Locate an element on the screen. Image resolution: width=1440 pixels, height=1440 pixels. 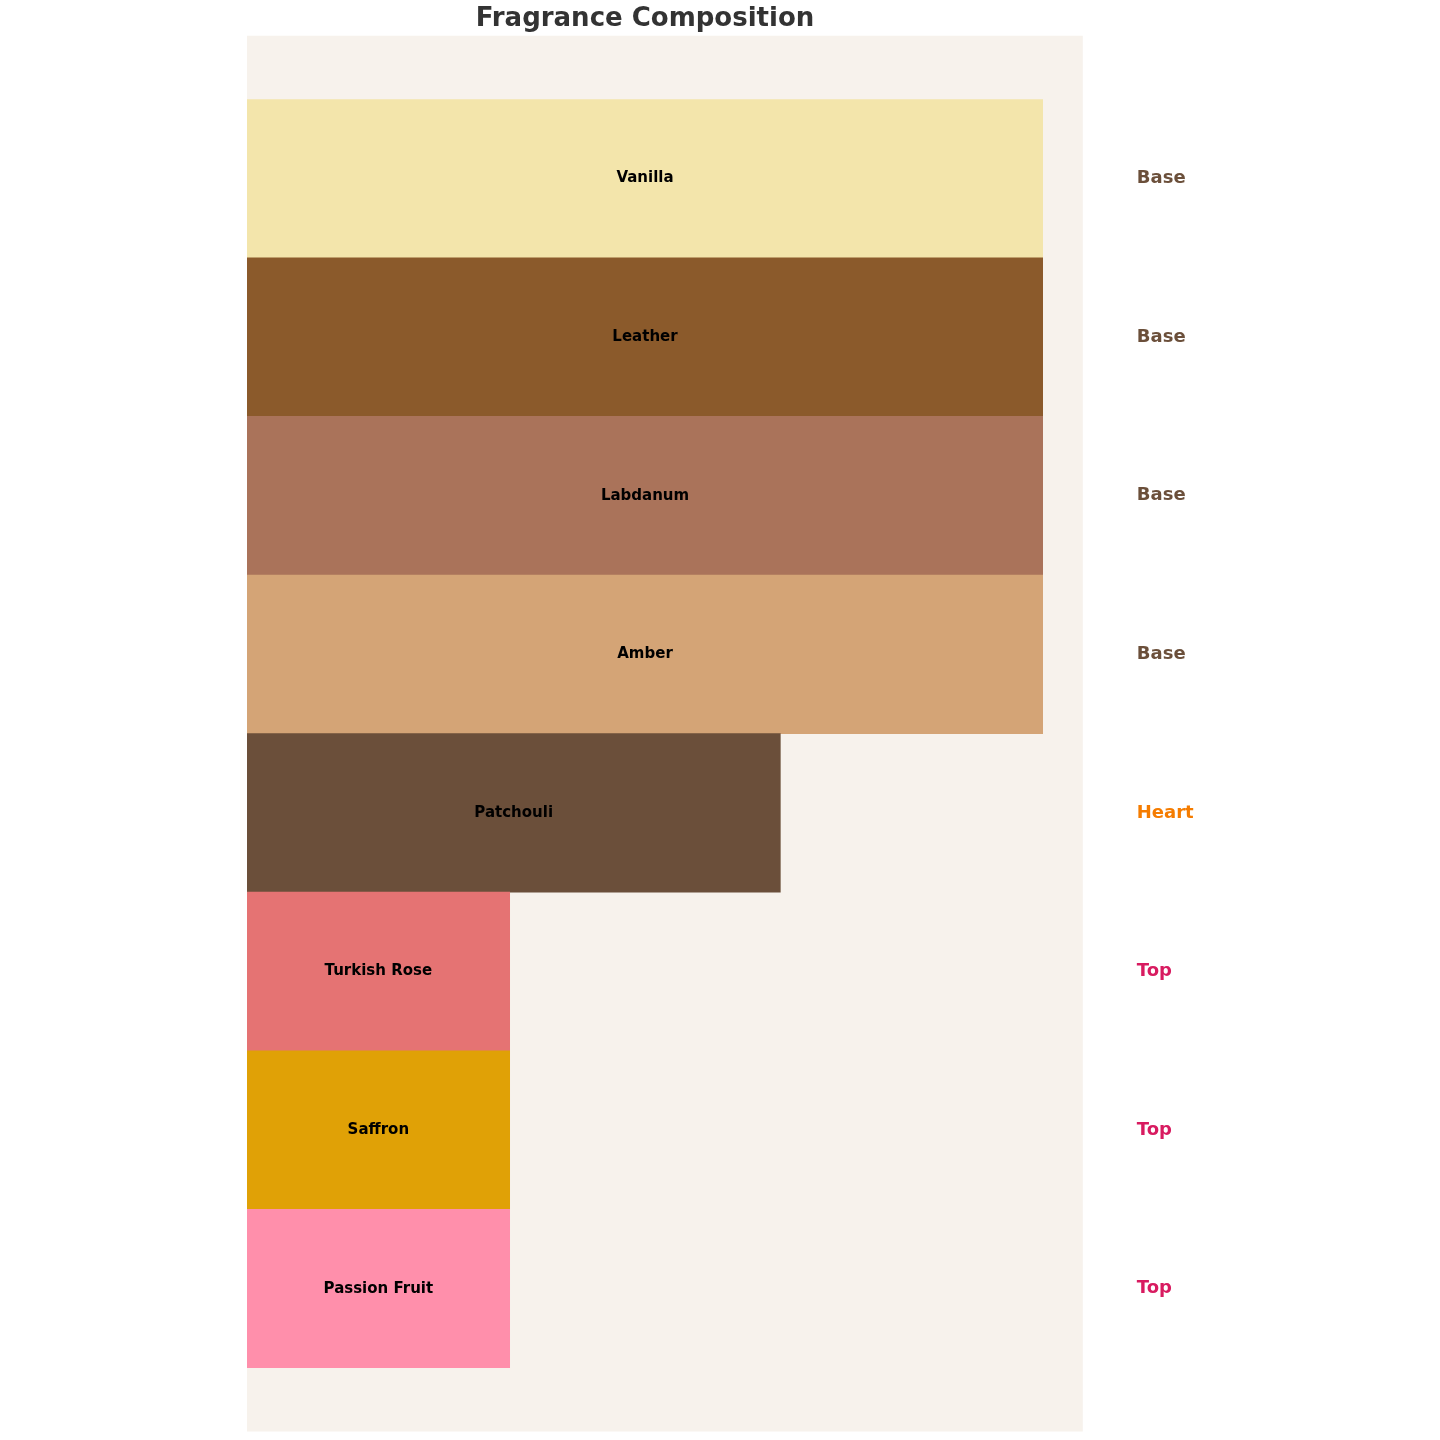
y-tick-label: Leather is located at coordinates (645, 335).